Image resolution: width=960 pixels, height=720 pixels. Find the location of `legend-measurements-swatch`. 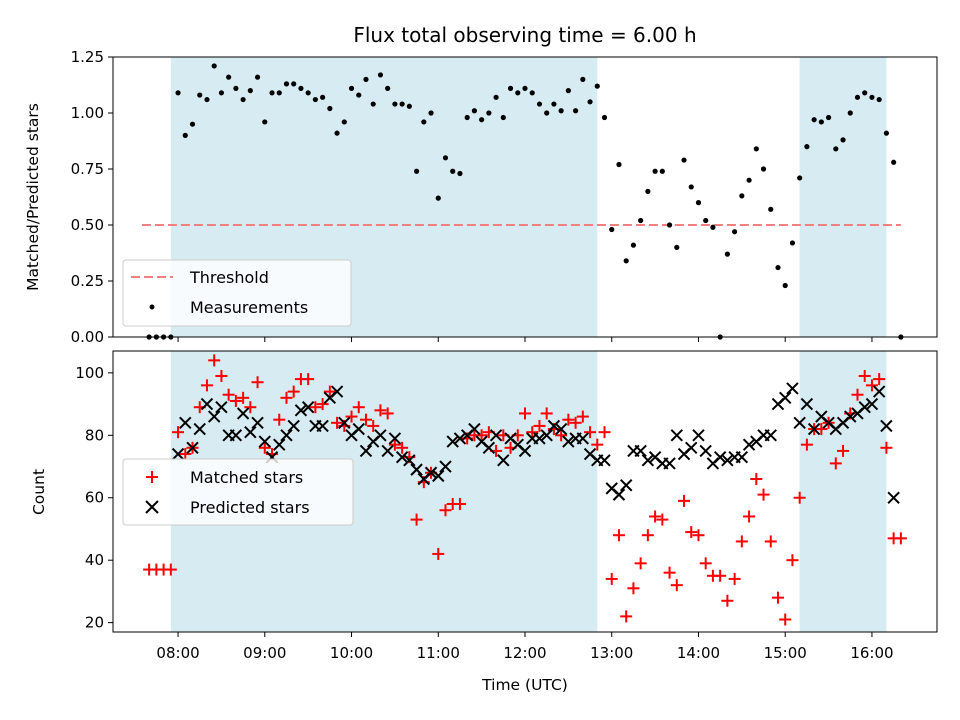

legend-measurements-swatch is located at coordinates (152, 307).